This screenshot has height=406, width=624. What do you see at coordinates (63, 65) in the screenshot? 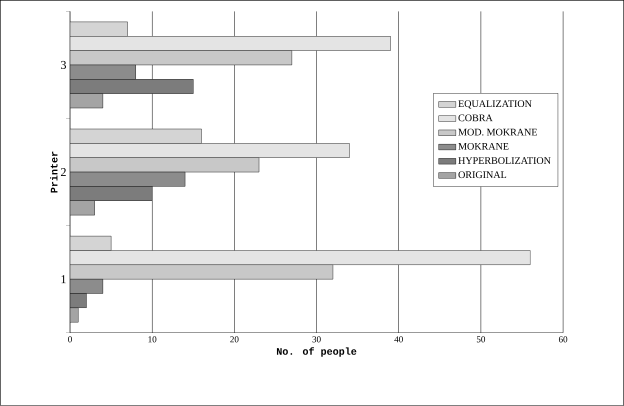
I see `y-tick-label: 3` at bounding box center [63, 65].